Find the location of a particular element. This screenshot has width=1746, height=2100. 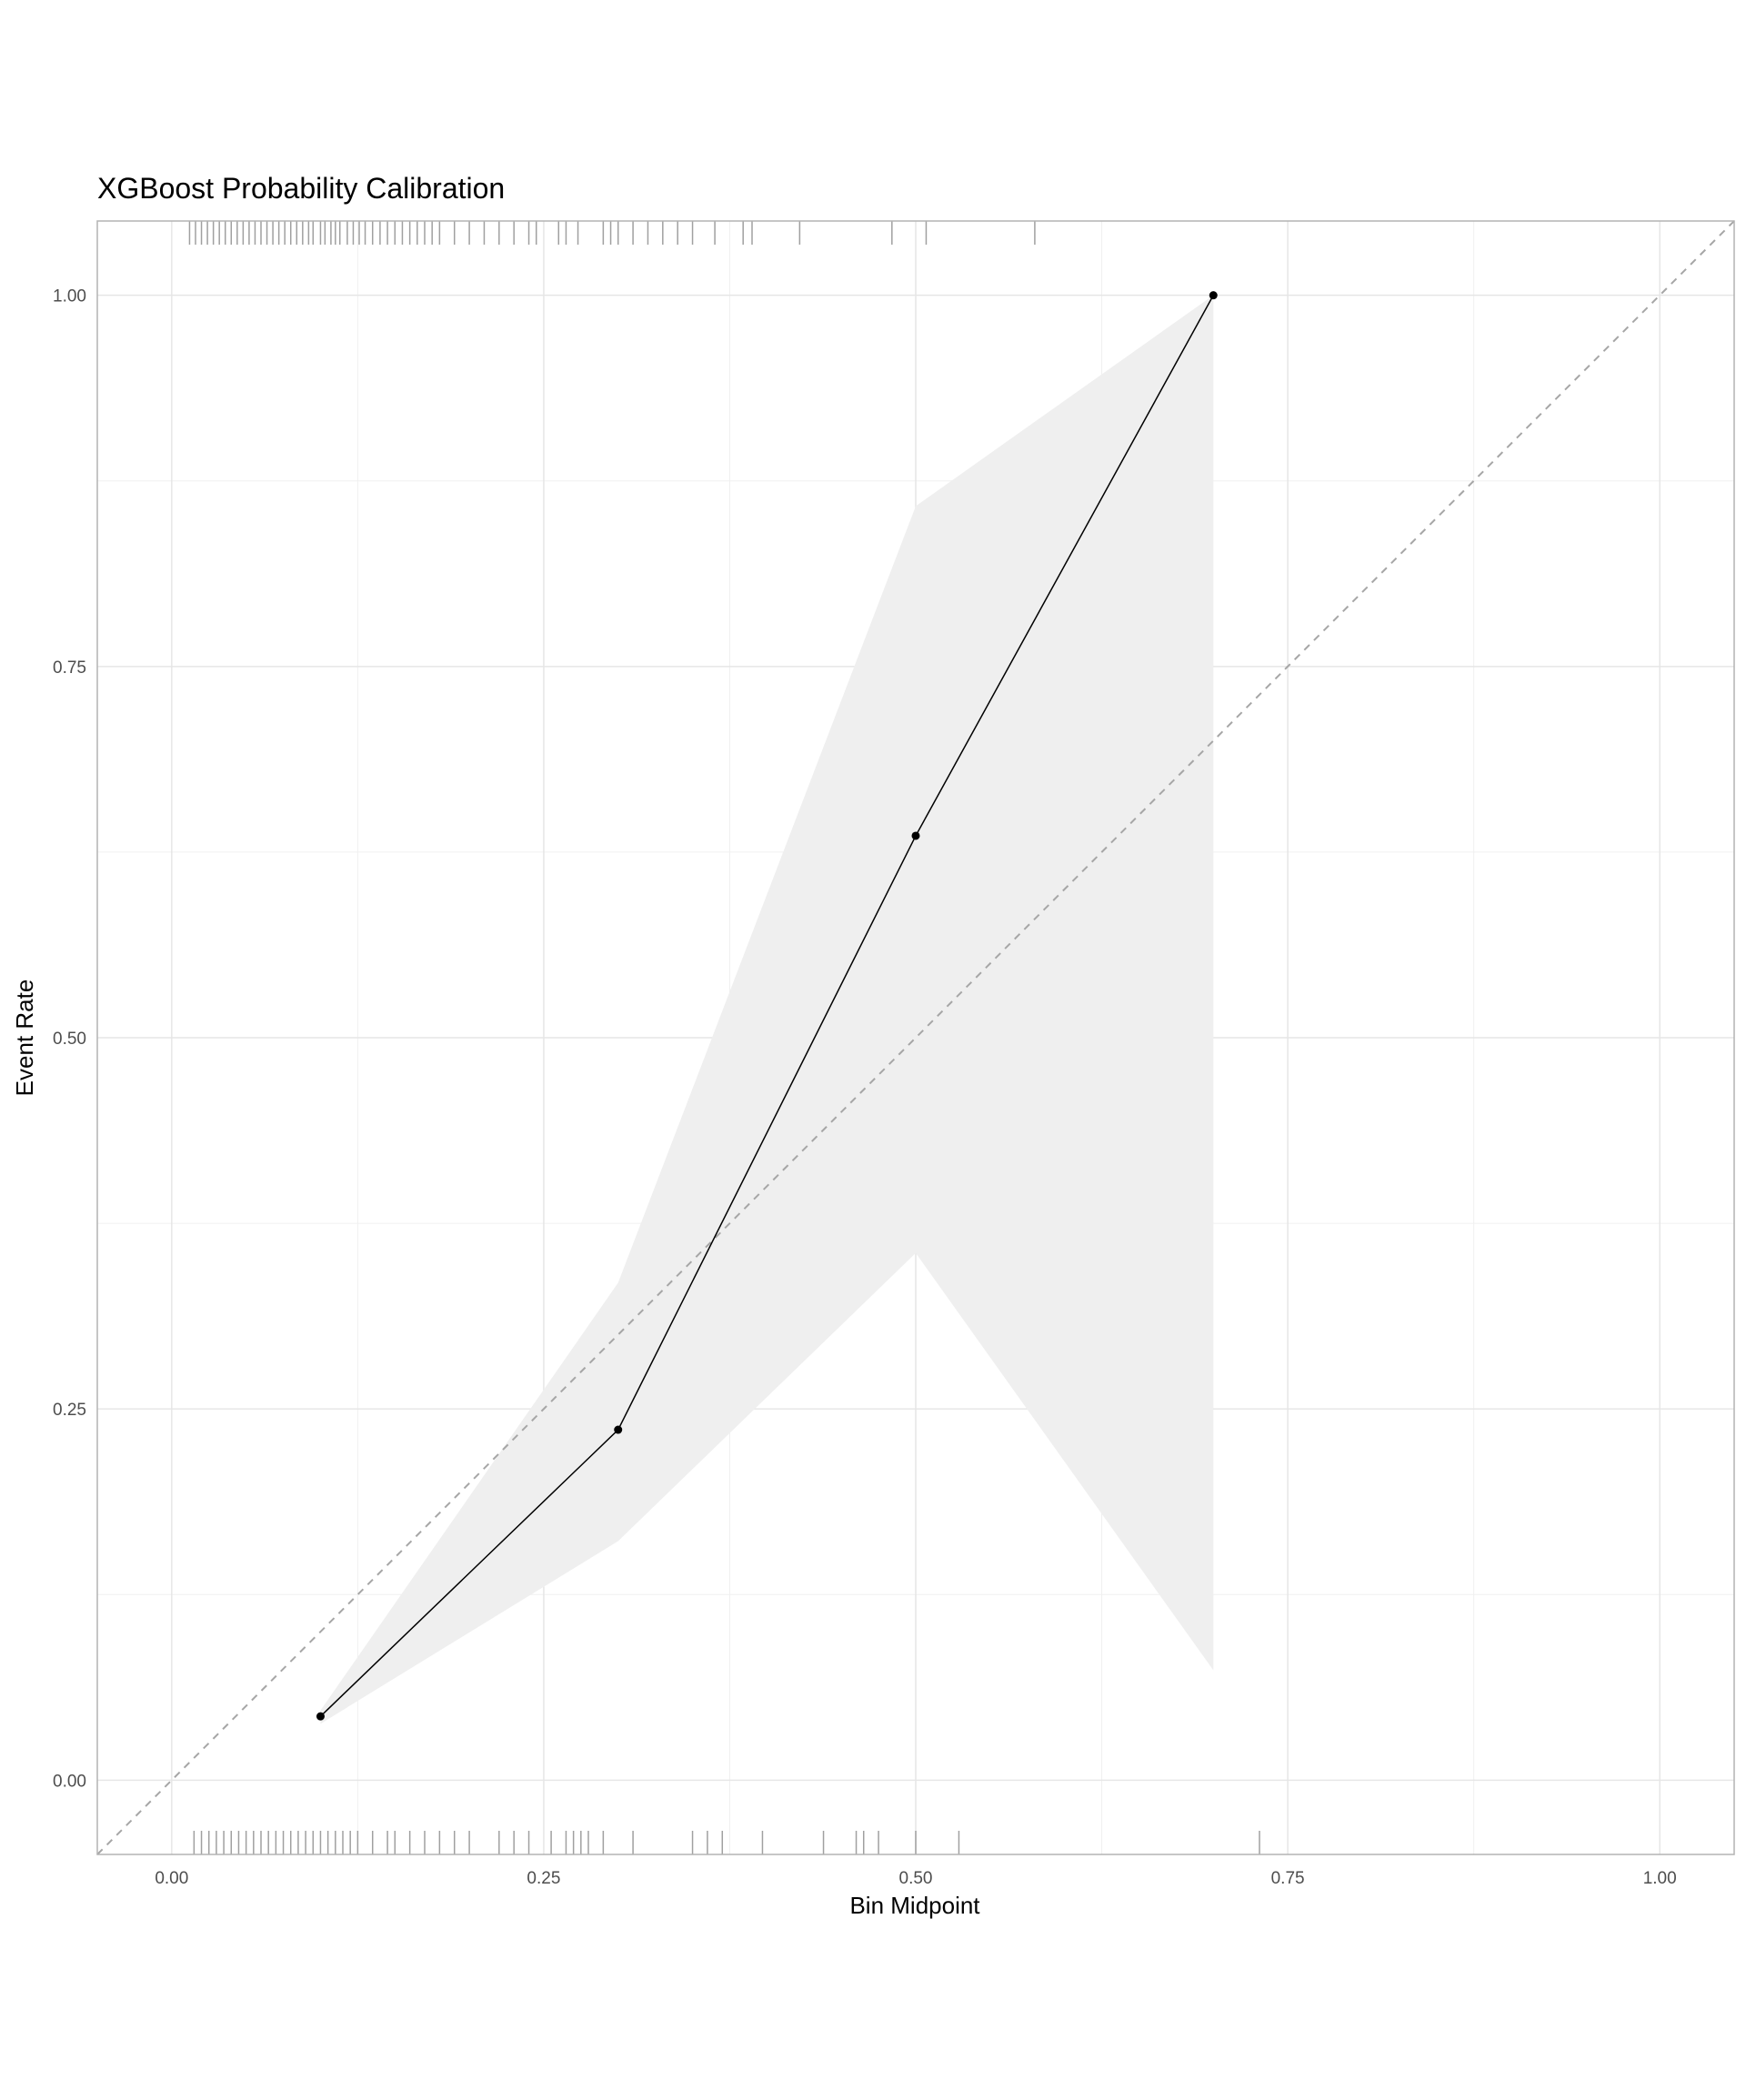

x-tick-label: 1.00 is located at coordinates (1660, 1879).